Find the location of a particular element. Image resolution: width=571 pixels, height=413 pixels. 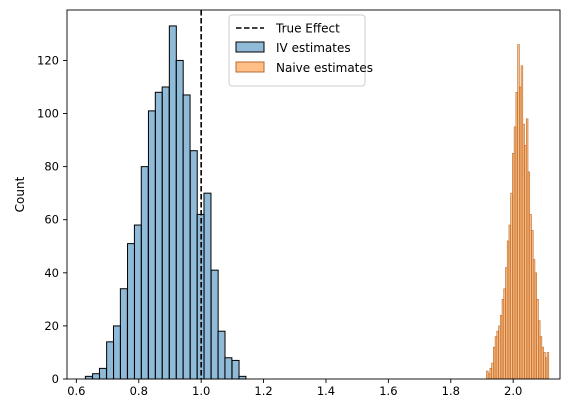

legend: True Effect IV estimates Naive estimates is located at coordinates (300, 50).